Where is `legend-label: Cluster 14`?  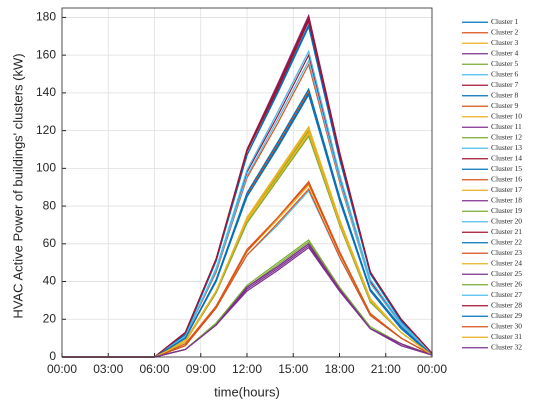
legend-label: Cluster 14 is located at coordinates (506, 157).